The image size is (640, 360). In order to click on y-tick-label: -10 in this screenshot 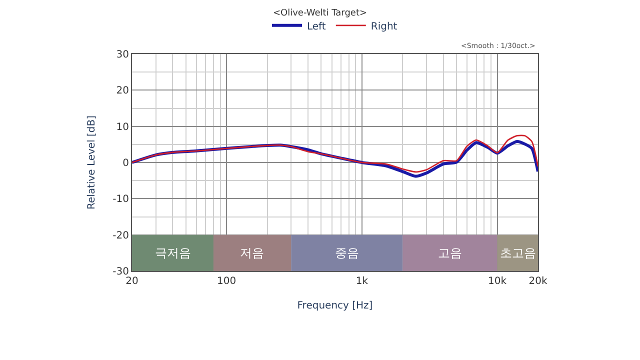, I will do `click(120, 200)`.